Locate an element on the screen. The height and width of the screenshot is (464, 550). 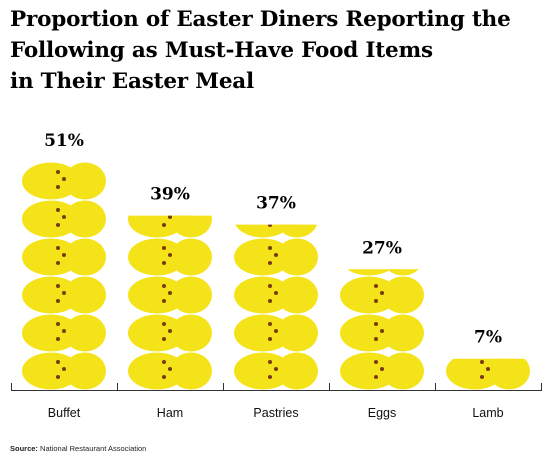
x-tick-label-eggs: Eggs is located at coordinates (382, 413).